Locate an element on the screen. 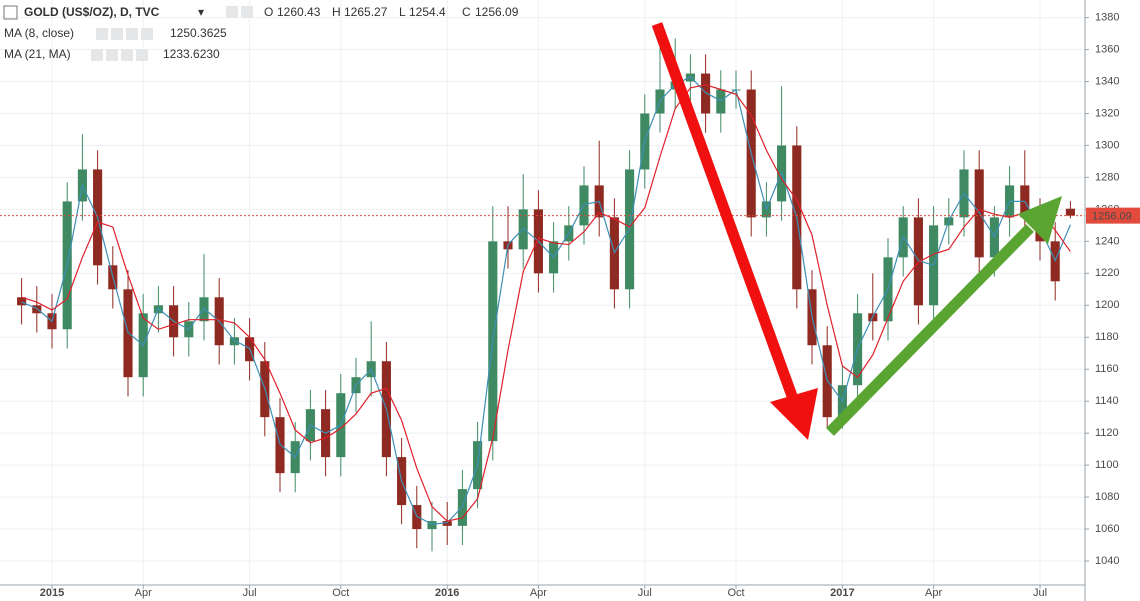 The image size is (1140, 601). y-tick-label: 1380 is located at coordinates (1107, 17).